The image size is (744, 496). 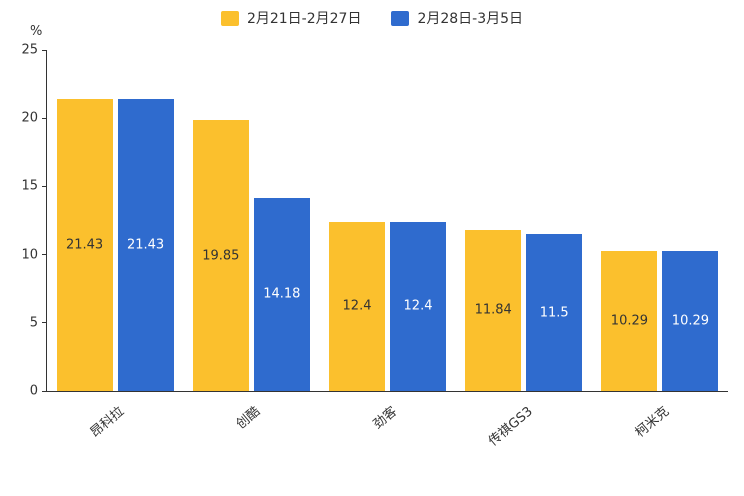 I want to click on y-tick-label: 5, so click(x=33, y=323).